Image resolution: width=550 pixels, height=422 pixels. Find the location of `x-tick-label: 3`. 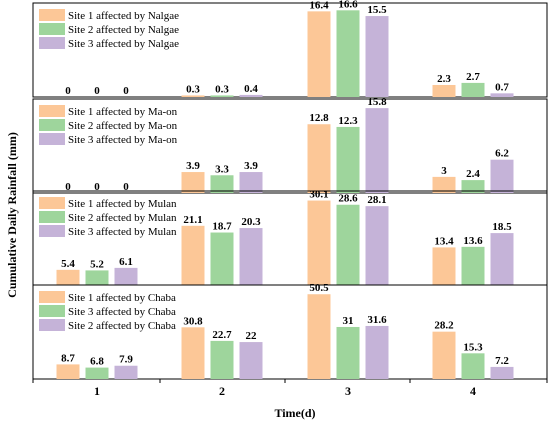

x-tick-label: 3 is located at coordinates (348, 391).